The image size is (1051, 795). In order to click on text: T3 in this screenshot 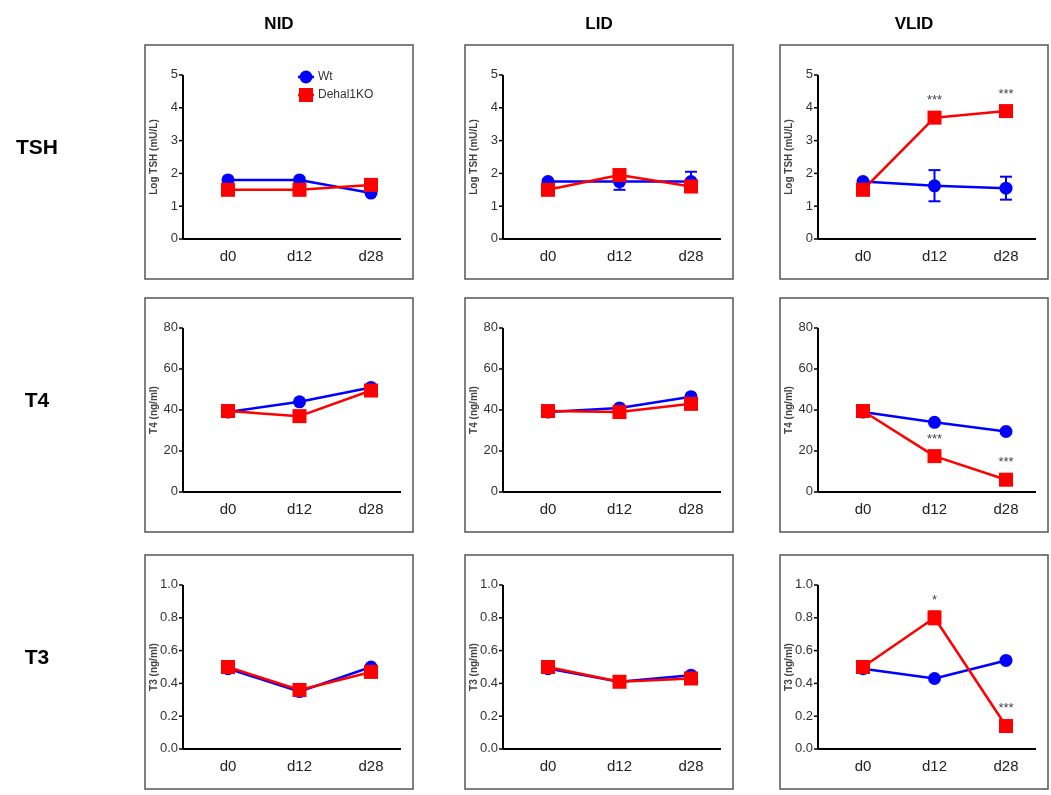, I will do `click(37, 656)`.